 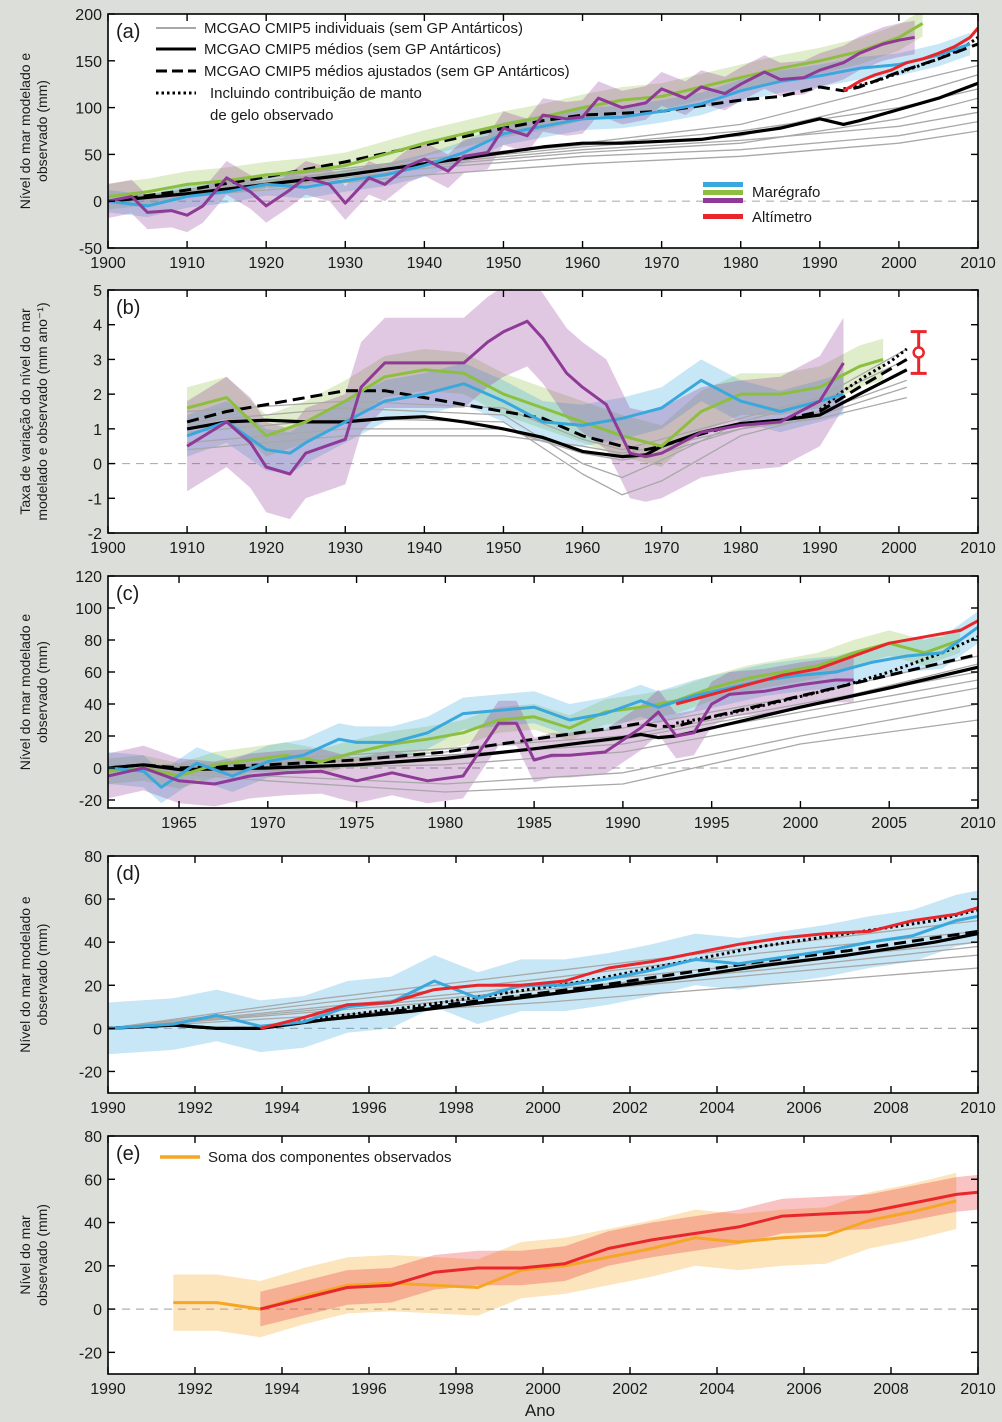 I want to click on y-tick-label: 80, so click(x=93, y=1137).